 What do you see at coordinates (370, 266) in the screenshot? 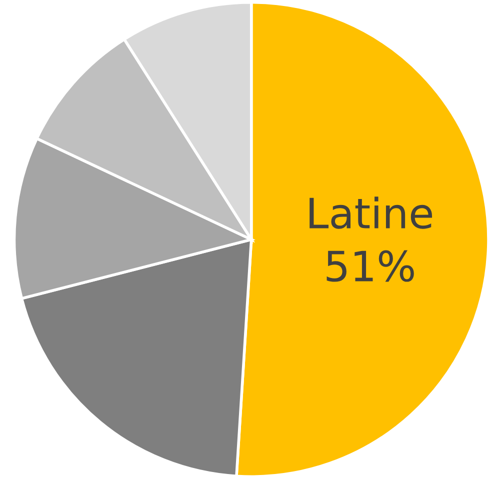
I see `data-label: 51%` at bounding box center [370, 266].